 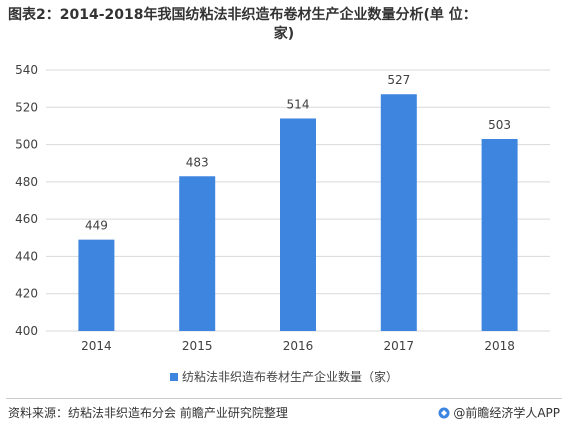 I want to click on x-tick-label: 2017, so click(x=399, y=346).